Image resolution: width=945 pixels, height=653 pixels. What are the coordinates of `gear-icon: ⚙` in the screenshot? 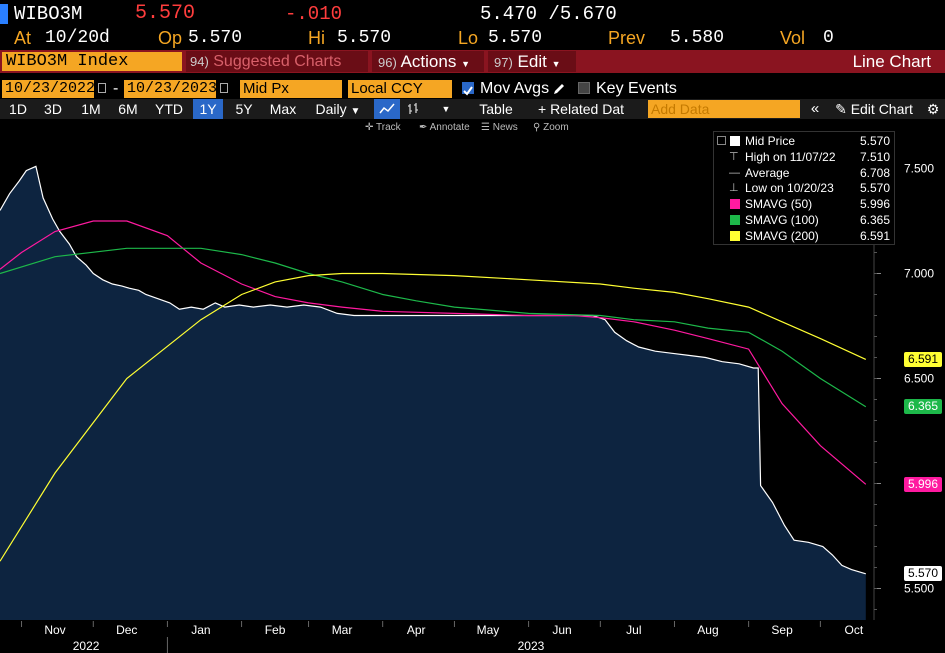 It's located at (933, 109).